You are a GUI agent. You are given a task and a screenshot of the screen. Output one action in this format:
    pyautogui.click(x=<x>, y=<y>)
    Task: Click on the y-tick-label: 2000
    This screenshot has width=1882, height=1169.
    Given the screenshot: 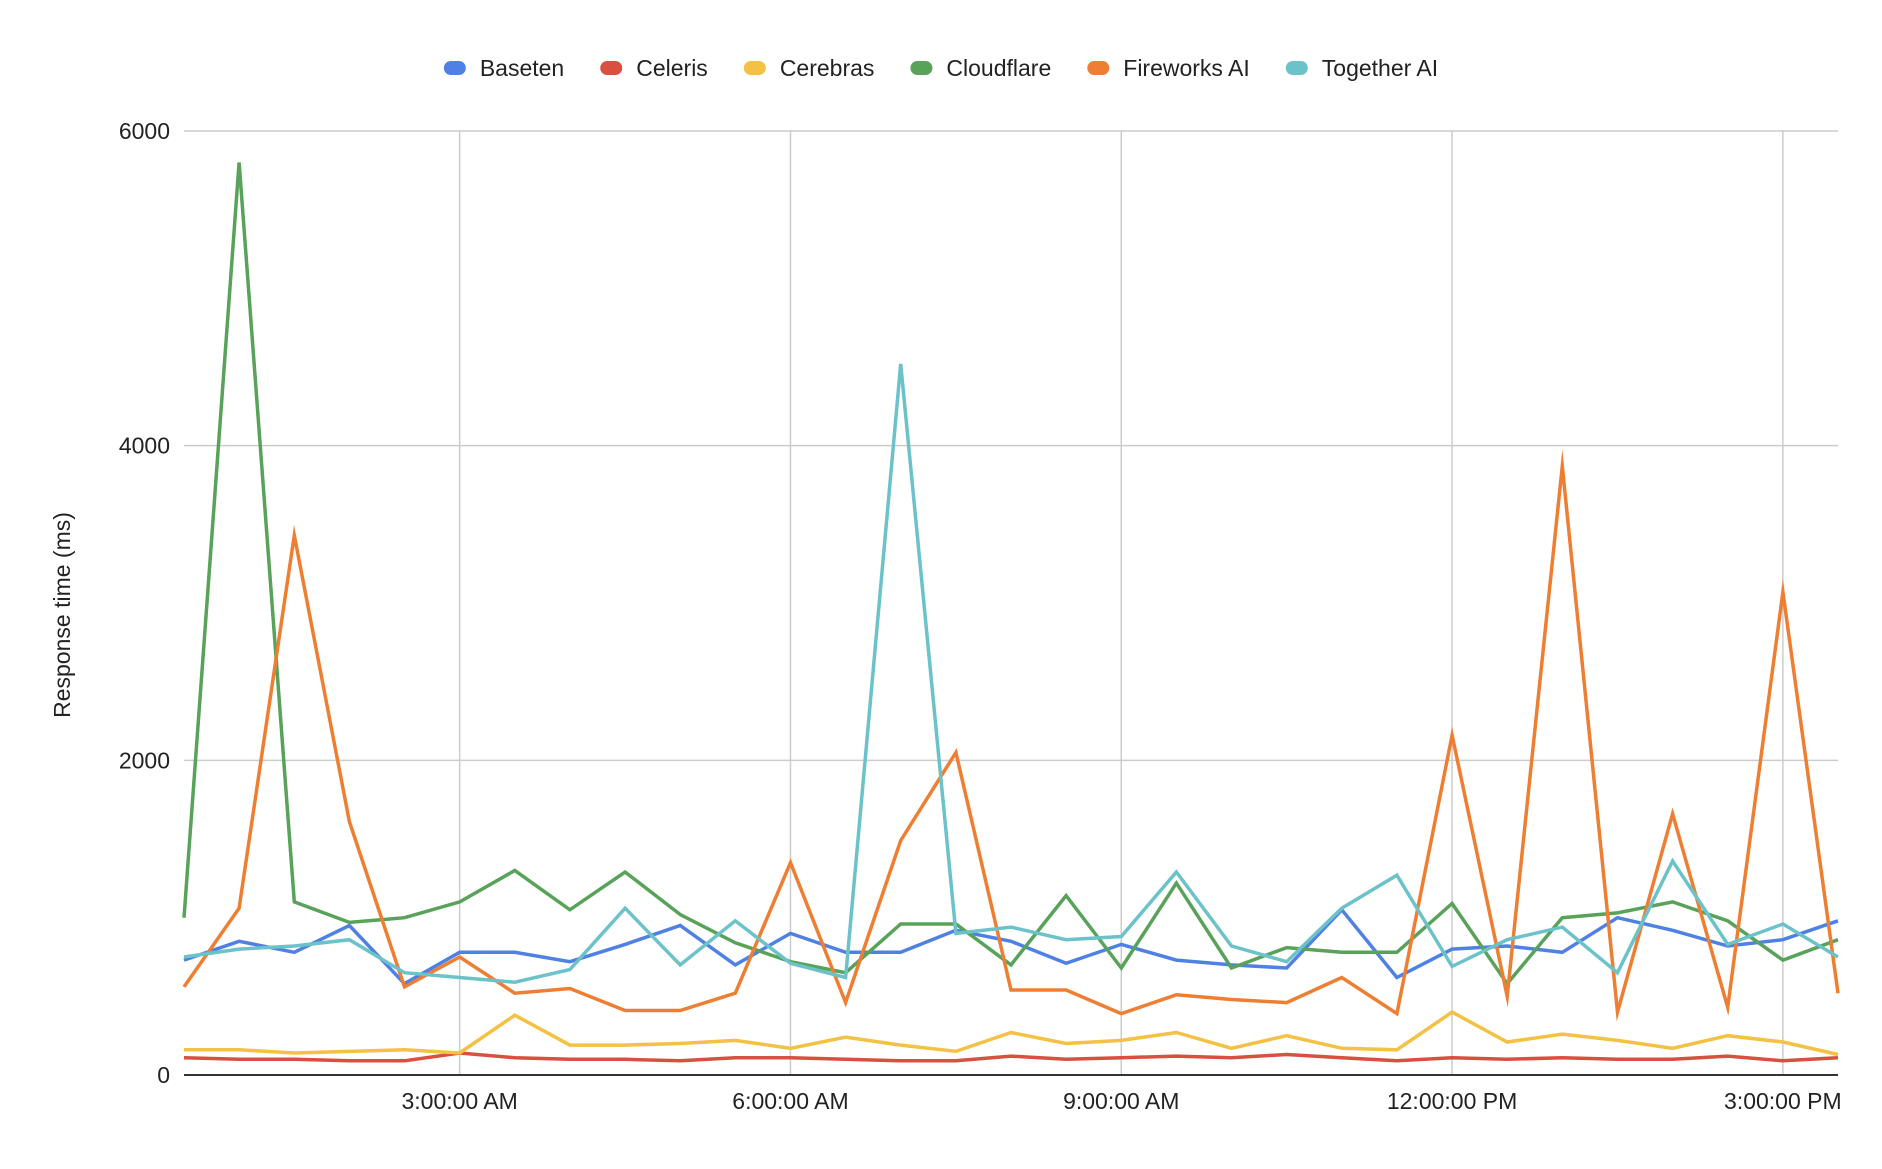 What is the action you would take?
    pyautogui.click(x=144, y=760)
    